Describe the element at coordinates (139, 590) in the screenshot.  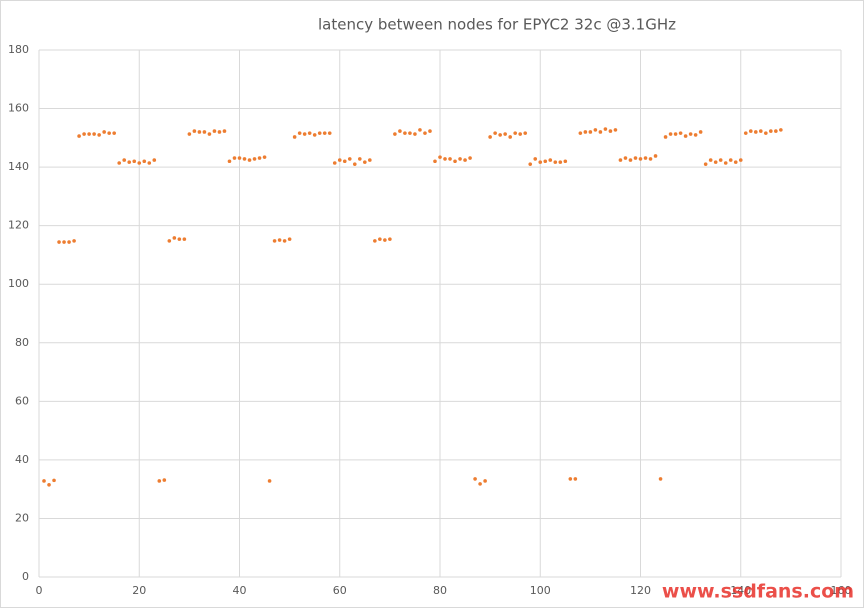
I see `x-tick-label: 20` at that location.